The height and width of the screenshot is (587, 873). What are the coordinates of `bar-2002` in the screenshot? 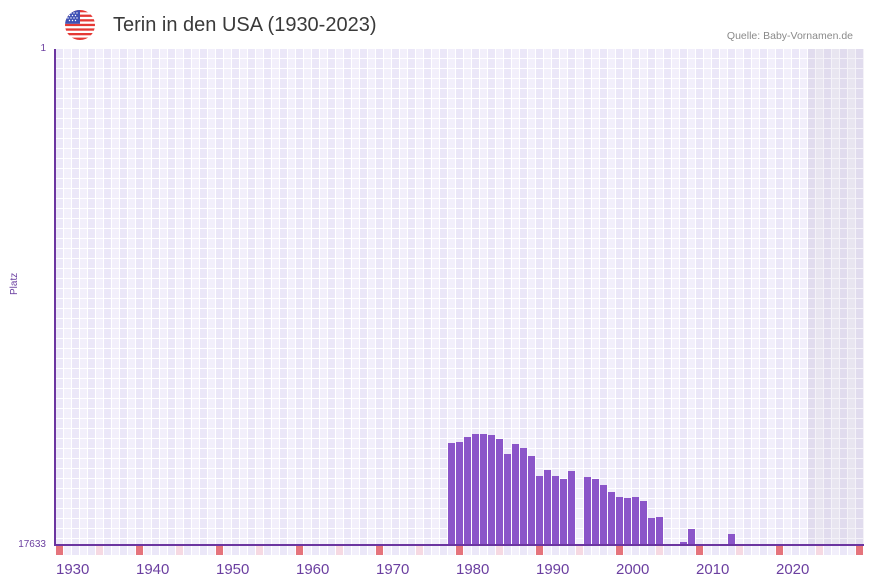 It's located at (635, 521).